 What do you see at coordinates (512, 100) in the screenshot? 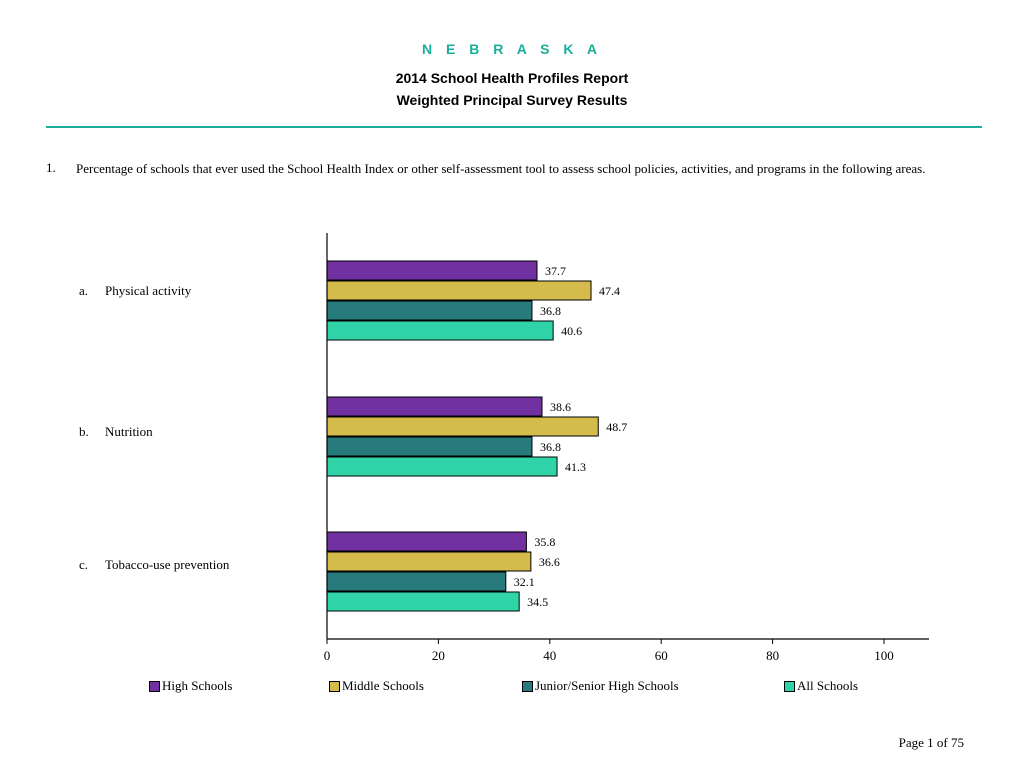
I see `report-subtitle: Weighted Principal Survey Results` at bounding box center [512, 100].